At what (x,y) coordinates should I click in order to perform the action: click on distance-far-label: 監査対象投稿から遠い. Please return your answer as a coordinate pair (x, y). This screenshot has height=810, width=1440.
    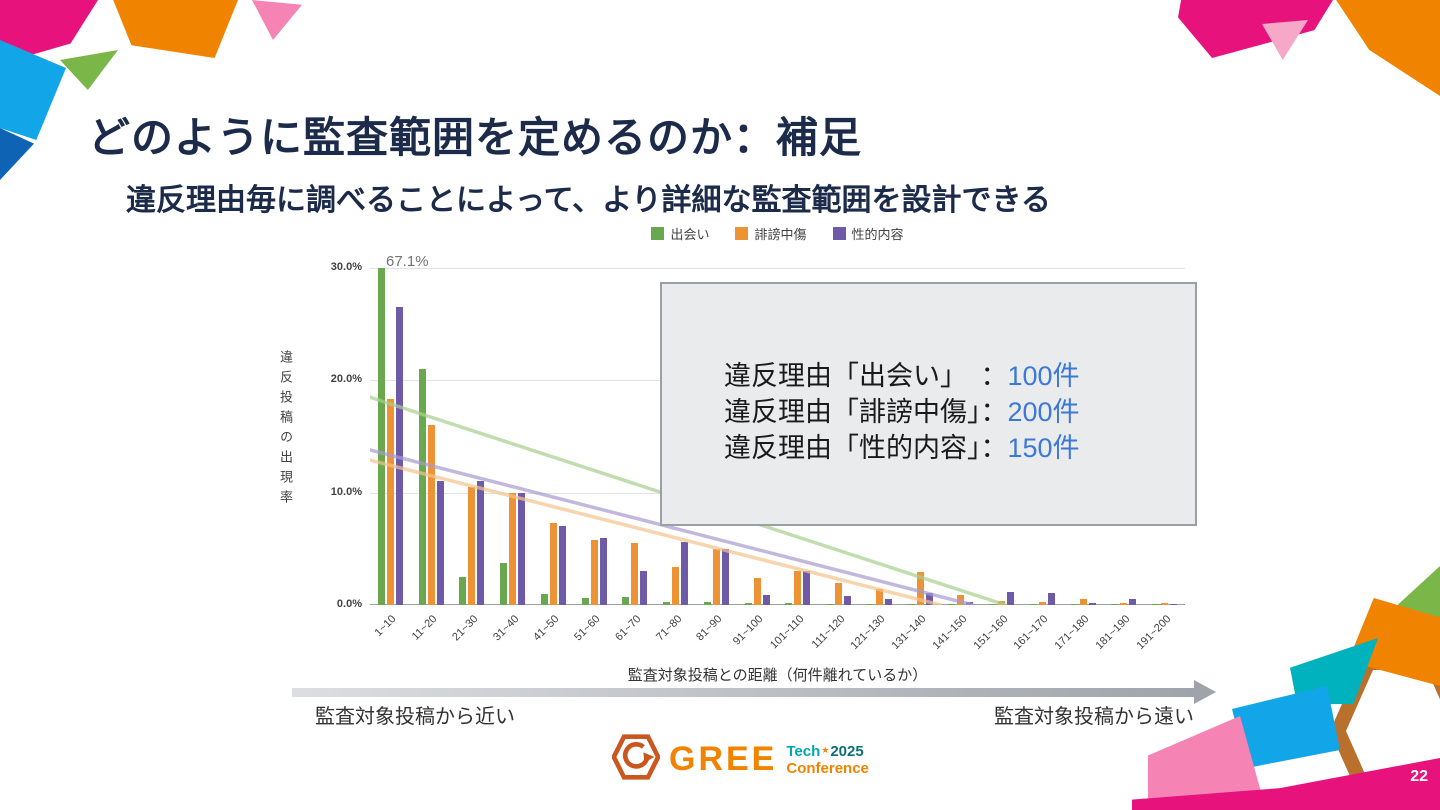
    Looking at the image, I should click on (1094, 717).